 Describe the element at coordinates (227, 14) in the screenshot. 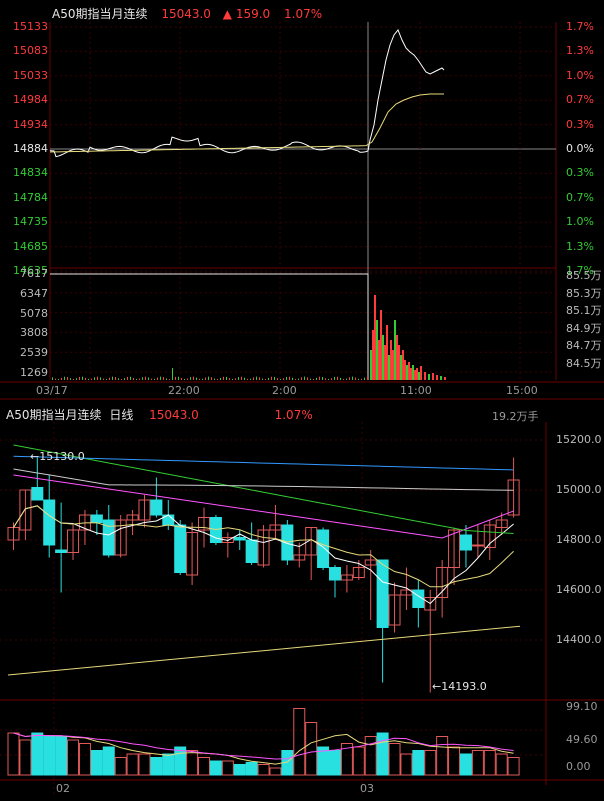

I see `up-arrow-icon: ▲` at that location.